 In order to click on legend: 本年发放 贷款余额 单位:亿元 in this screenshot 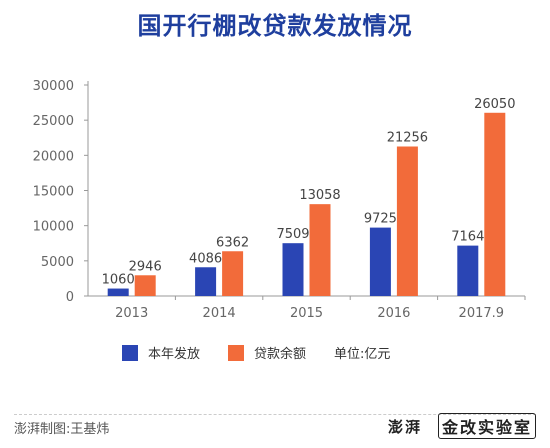, I will do `click(256, 352)`.